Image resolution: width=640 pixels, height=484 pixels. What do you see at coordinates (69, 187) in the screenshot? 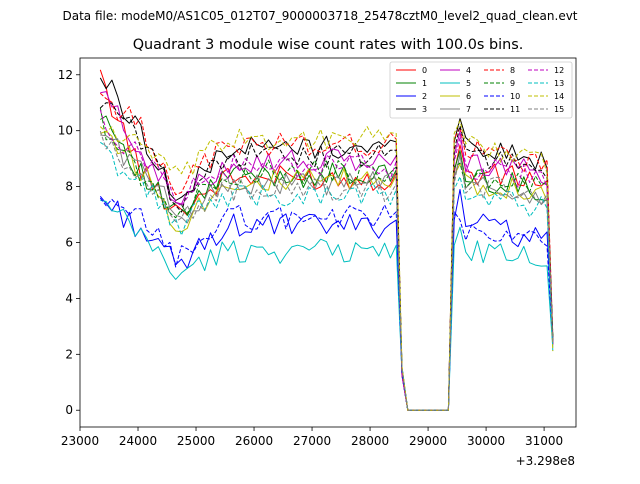
I see `y-tick-label: 8` at bounding box center [69, 187].